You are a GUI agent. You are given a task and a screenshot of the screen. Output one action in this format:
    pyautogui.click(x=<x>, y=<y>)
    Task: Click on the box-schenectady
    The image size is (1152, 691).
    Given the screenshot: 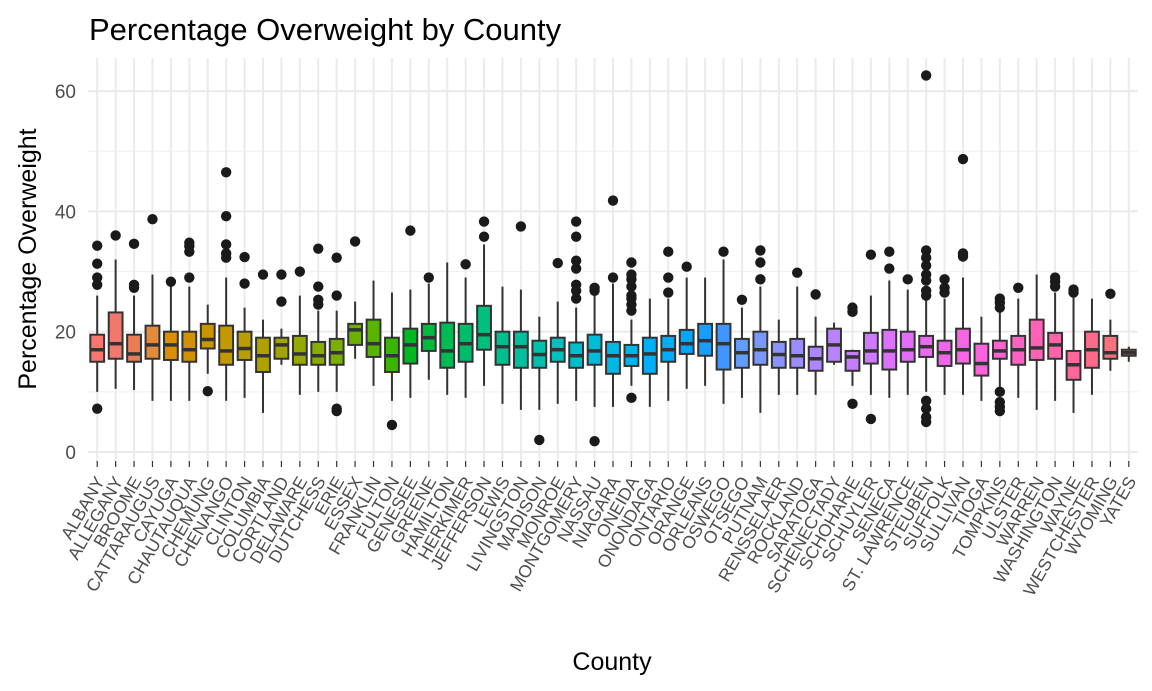 What is the action you would take?
    pyautogui.click(x=834, y=343)
    